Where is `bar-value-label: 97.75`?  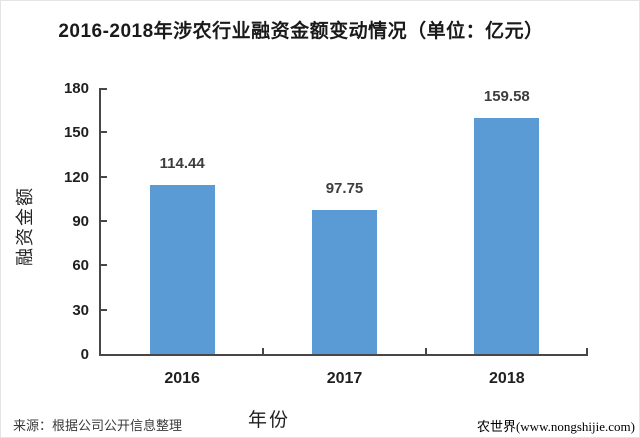
bar-value-label: 97.75 is located at coordinates (344, 188).